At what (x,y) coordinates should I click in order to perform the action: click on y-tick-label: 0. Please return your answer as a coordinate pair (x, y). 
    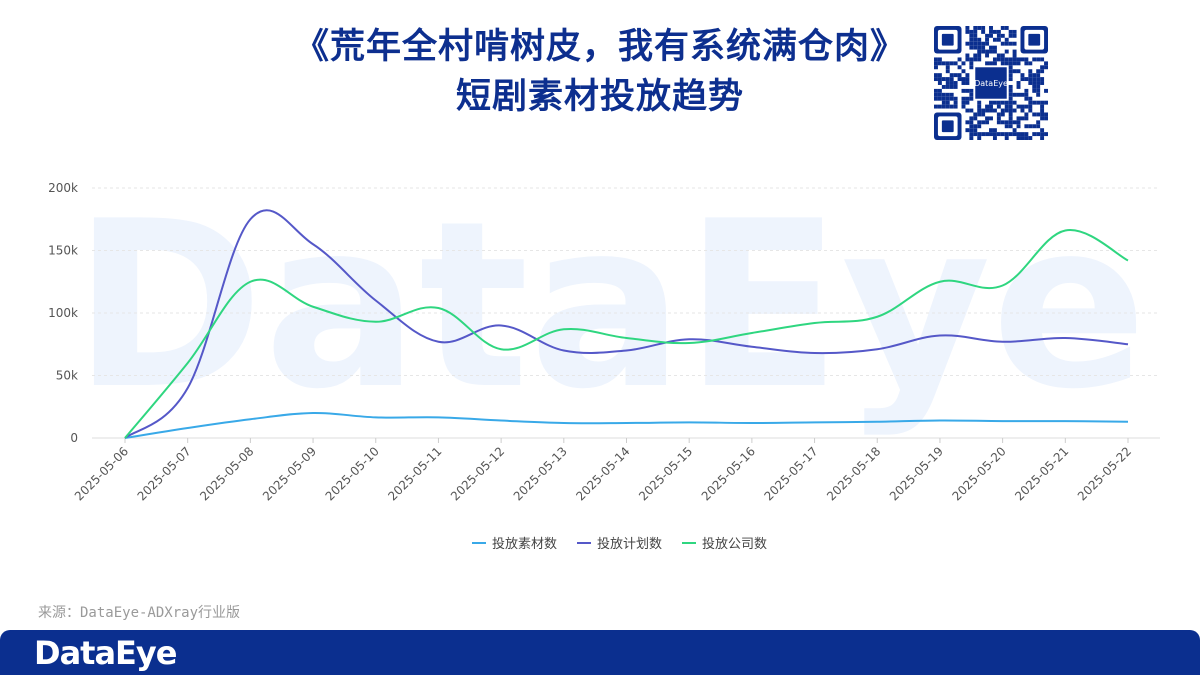
    Looking at the image, I should click on (74, 438).